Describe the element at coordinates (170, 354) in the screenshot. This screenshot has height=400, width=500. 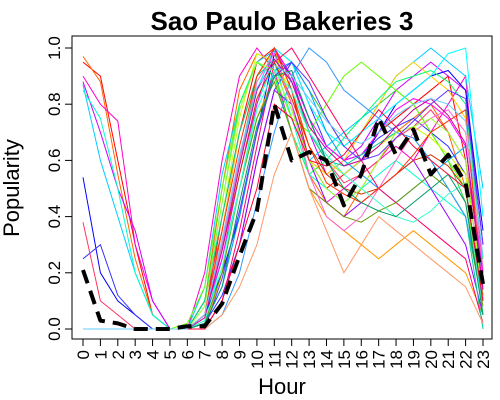
I see `x-tick-label: 5` at that location.